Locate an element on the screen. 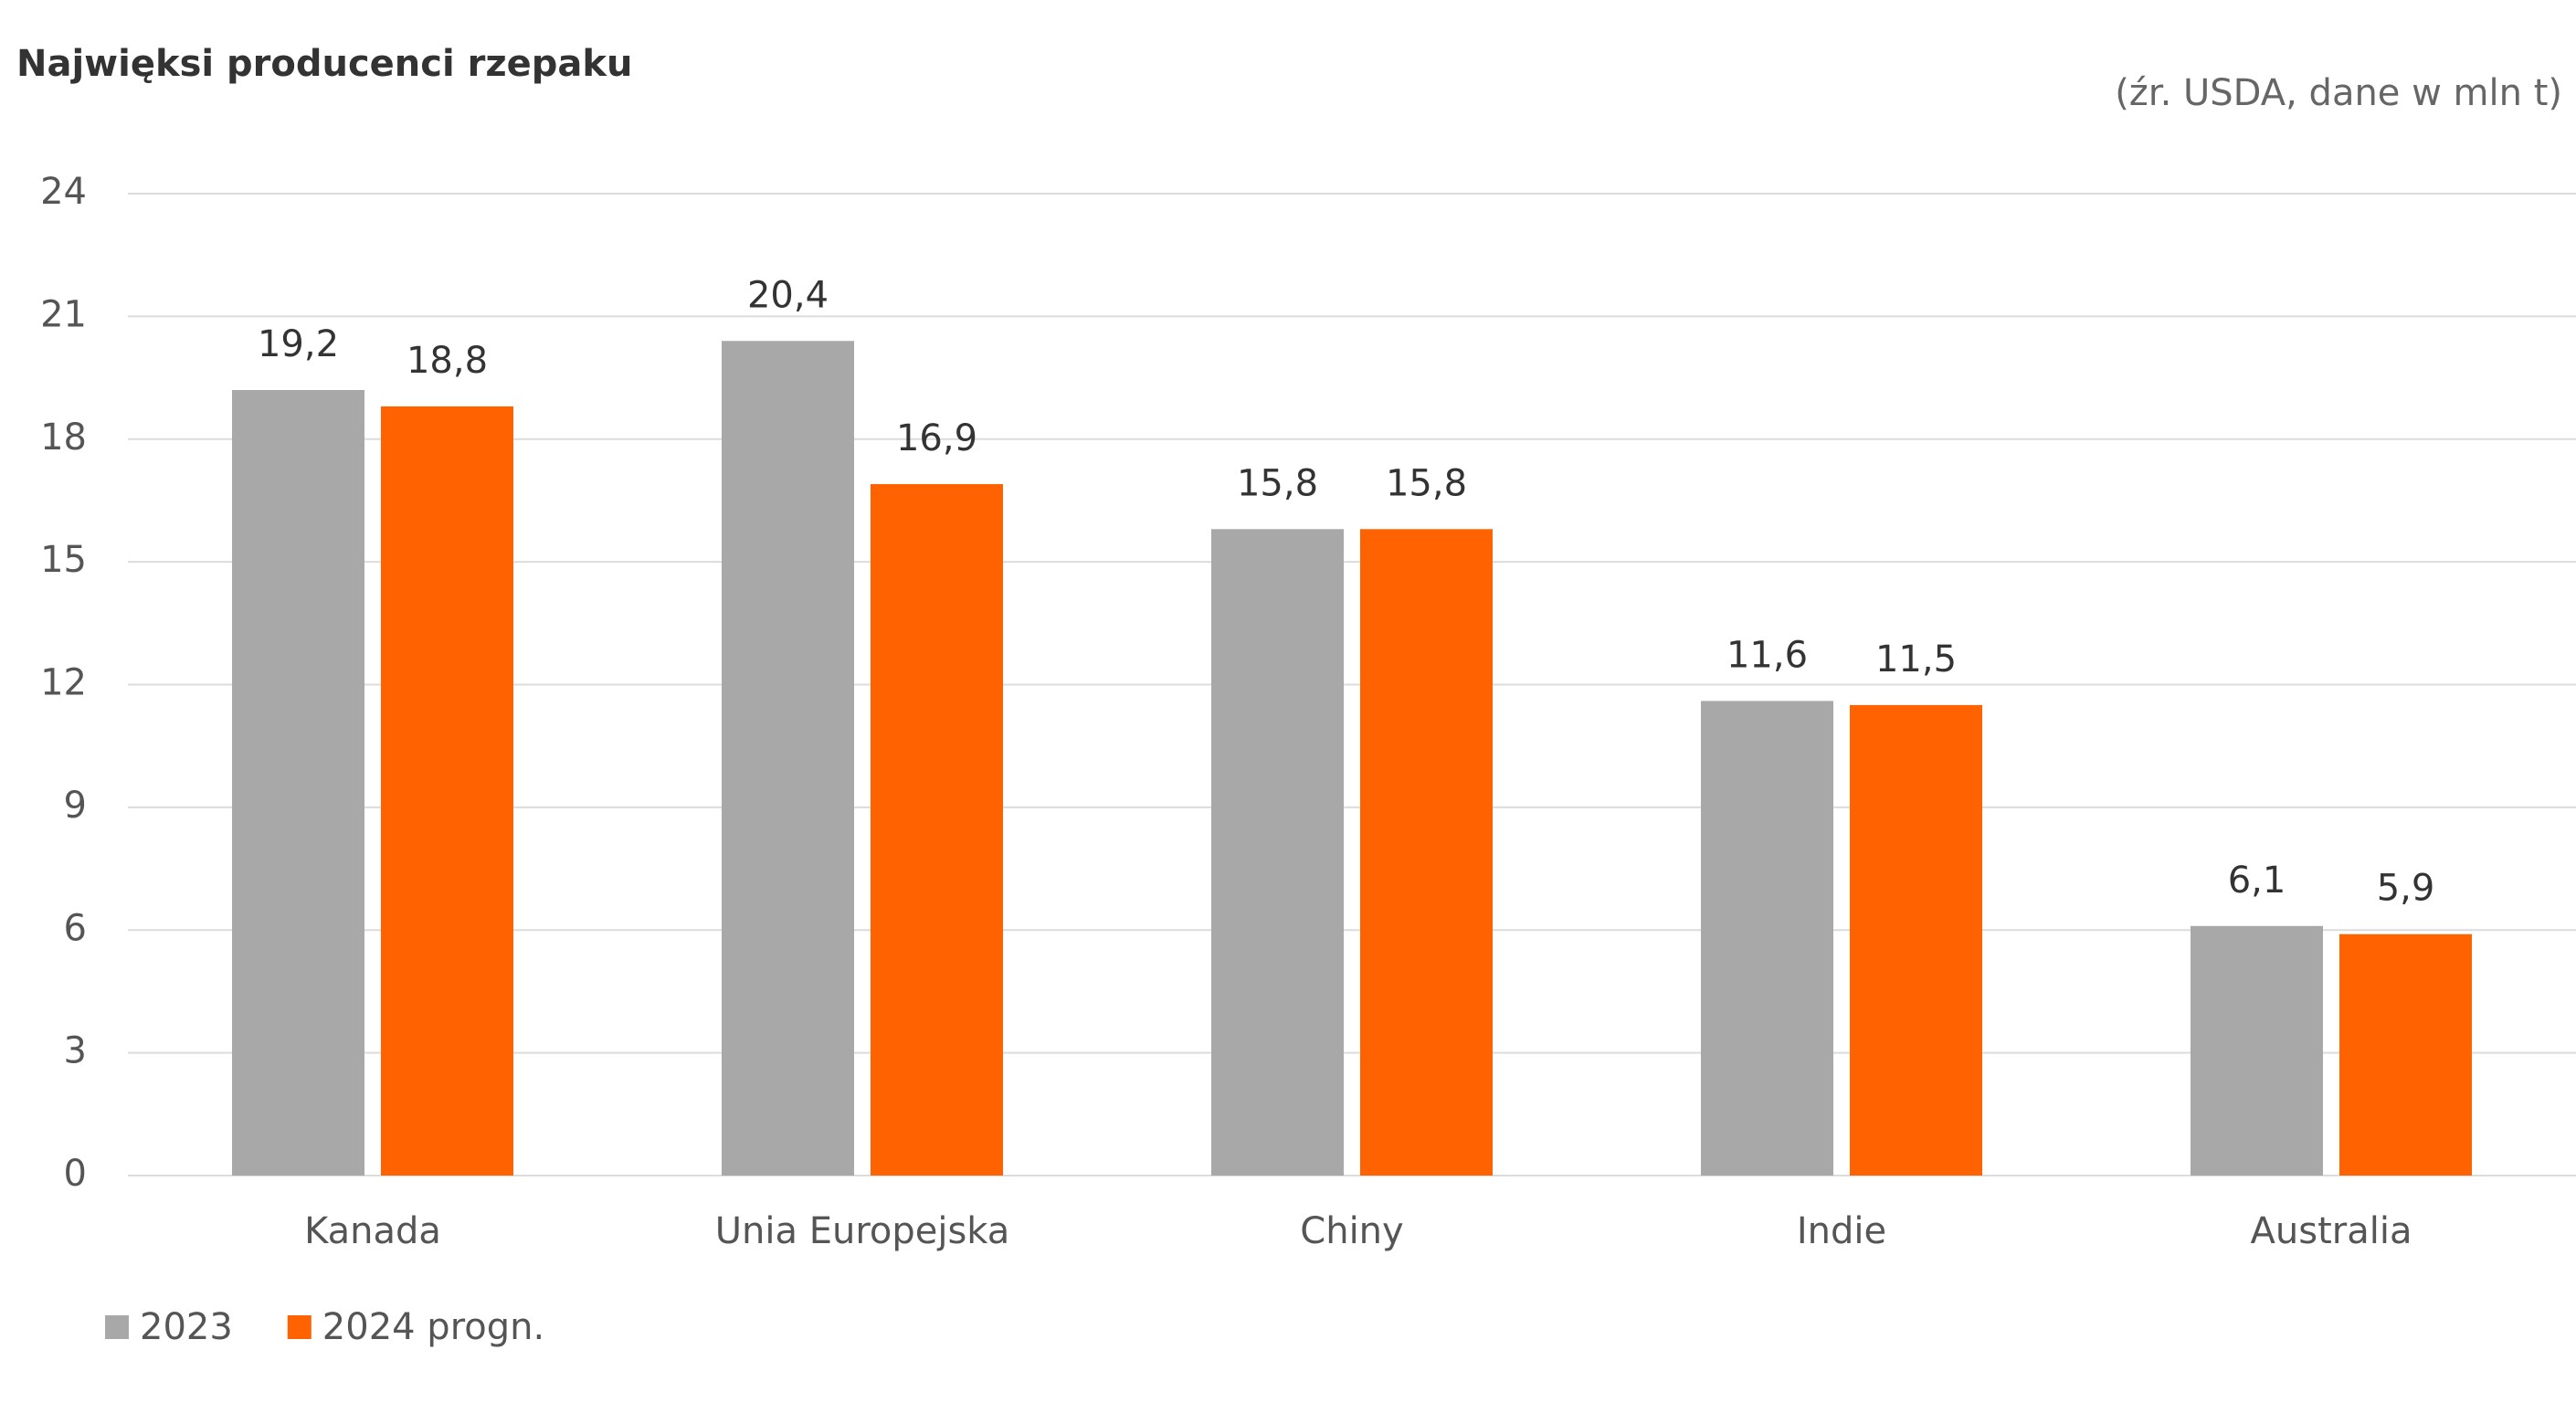 This screenshot has width=2576, height=1424. value-label: 6,1 is located at coordinates (2257, 881).